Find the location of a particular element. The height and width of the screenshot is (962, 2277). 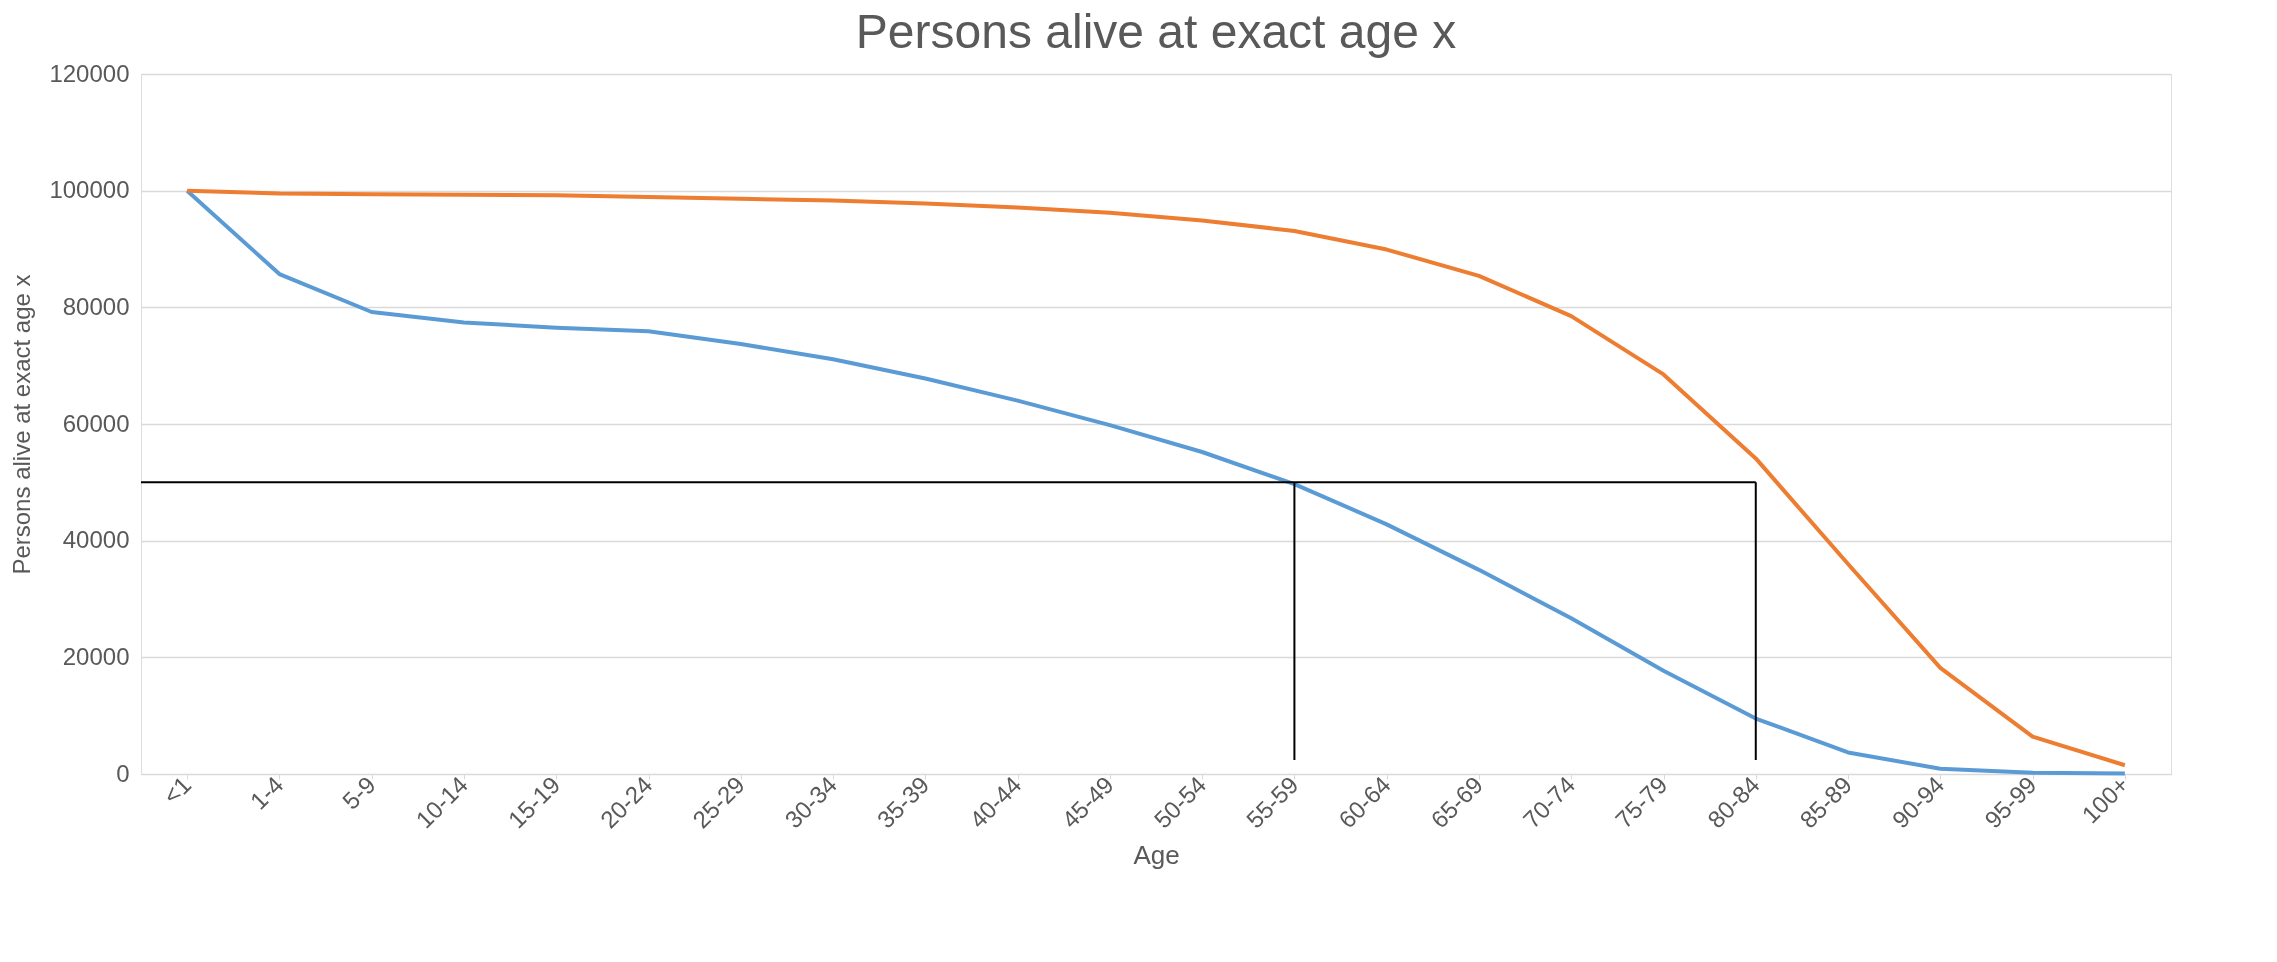

y-tick-label: 120000 is located at coordinates (89, 73).